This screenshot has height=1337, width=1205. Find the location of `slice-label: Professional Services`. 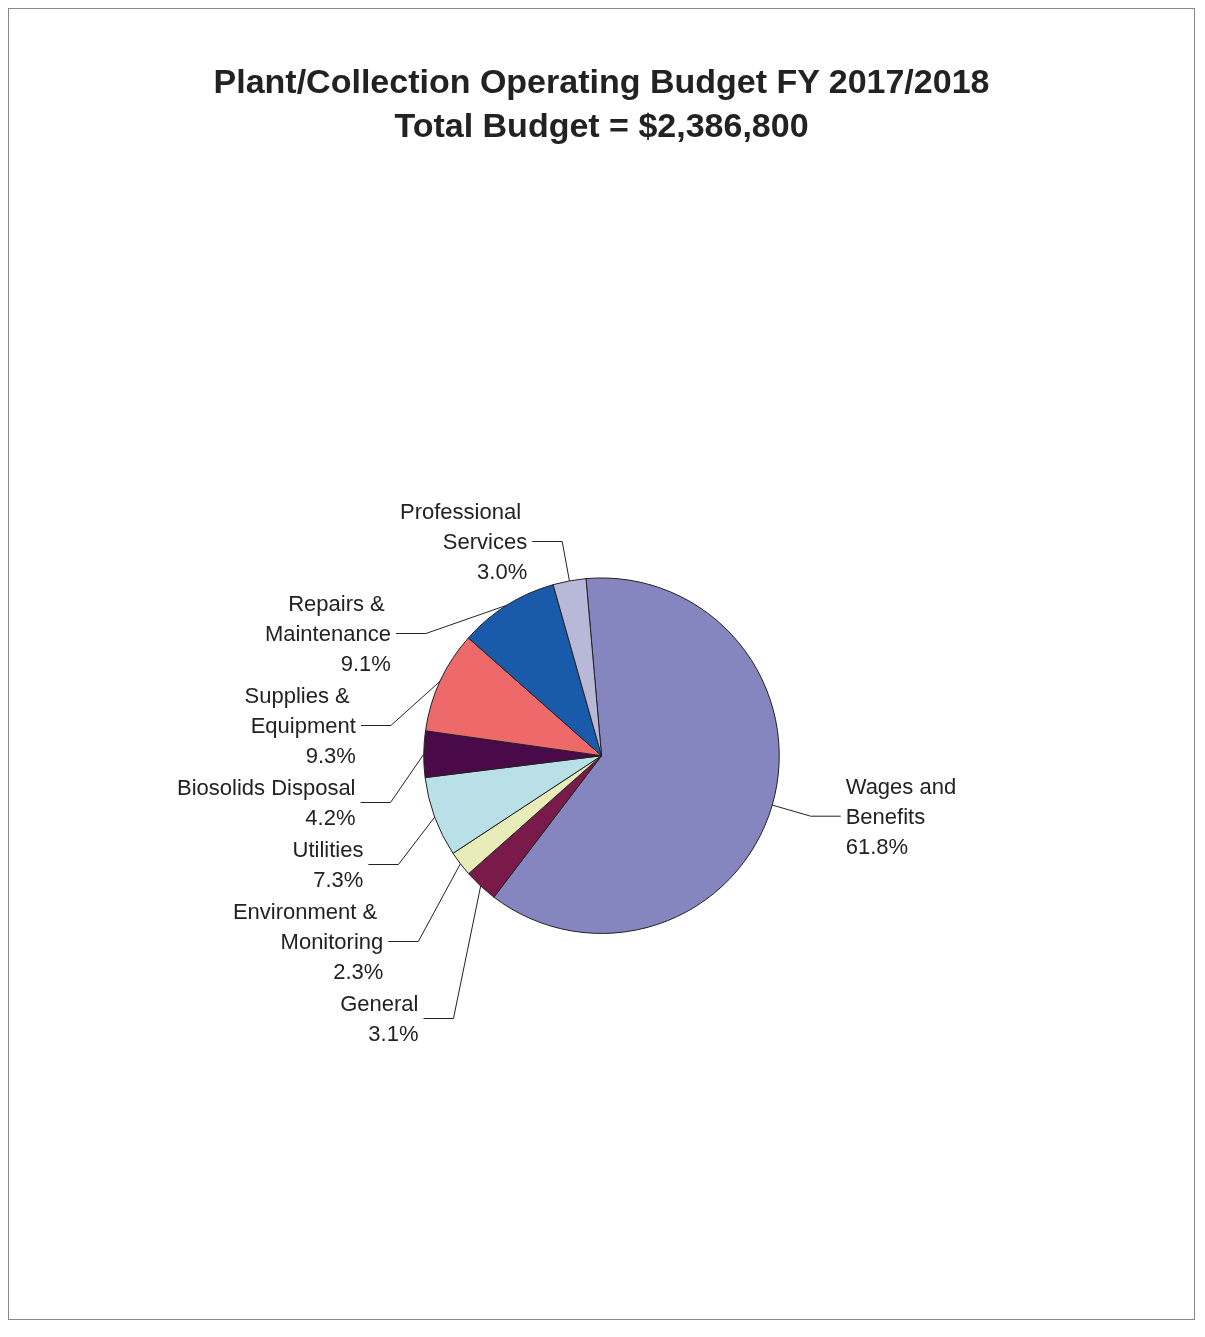

slice-label: Professional Services is located at coordinates (464, 527).